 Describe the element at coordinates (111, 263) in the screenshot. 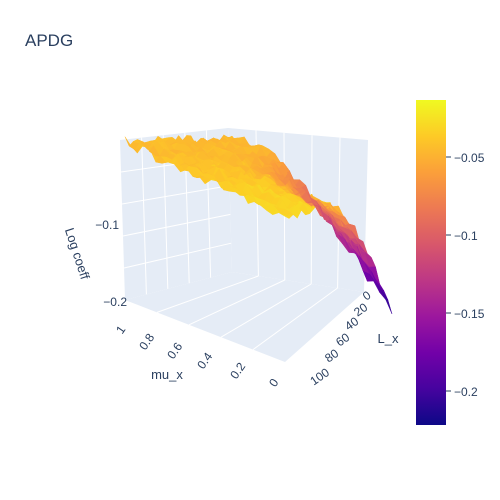

I see `z-axis-ticks: −0.1 −0.2` at that location.